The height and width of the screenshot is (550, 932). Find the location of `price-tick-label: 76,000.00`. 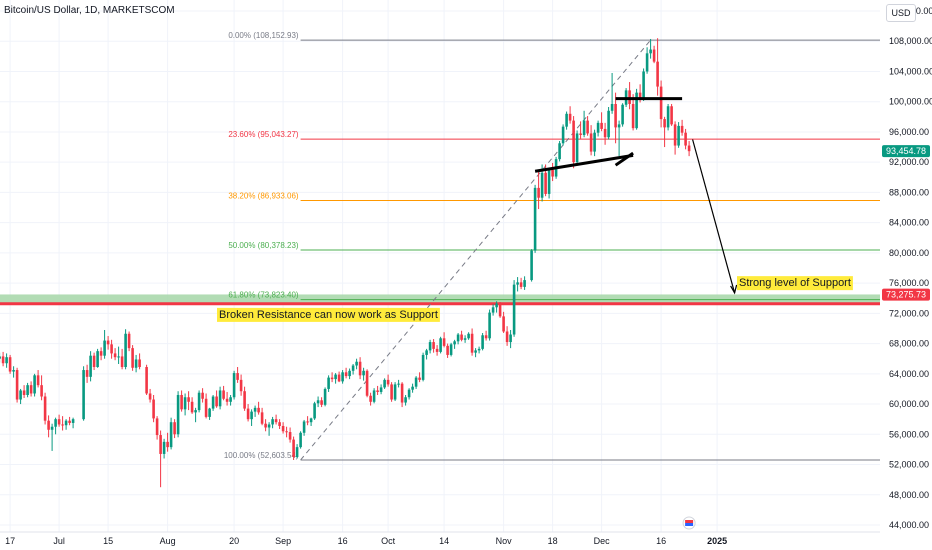

price-tick-label: 76,000.00 is located at coordinates (909, 283).